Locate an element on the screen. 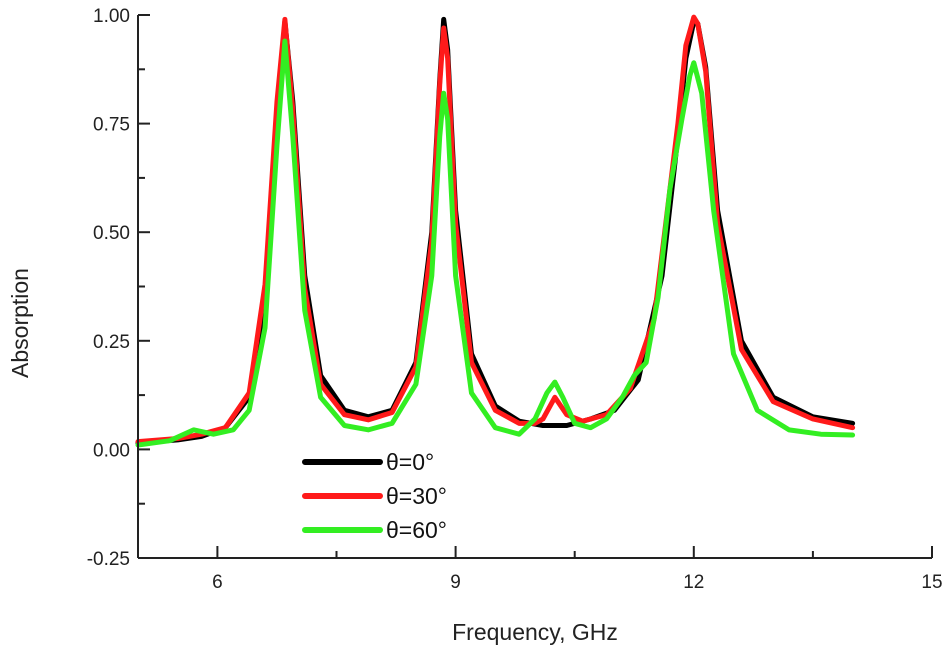 The image size is (950, 650). legend: θ=0° θ=30° θ=60° is located at coordinates (374, 496).